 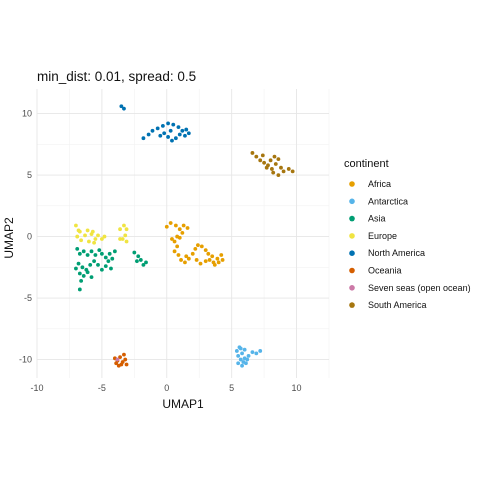 I want to click on y-tick-label: -5, so click(x=28, y=298).